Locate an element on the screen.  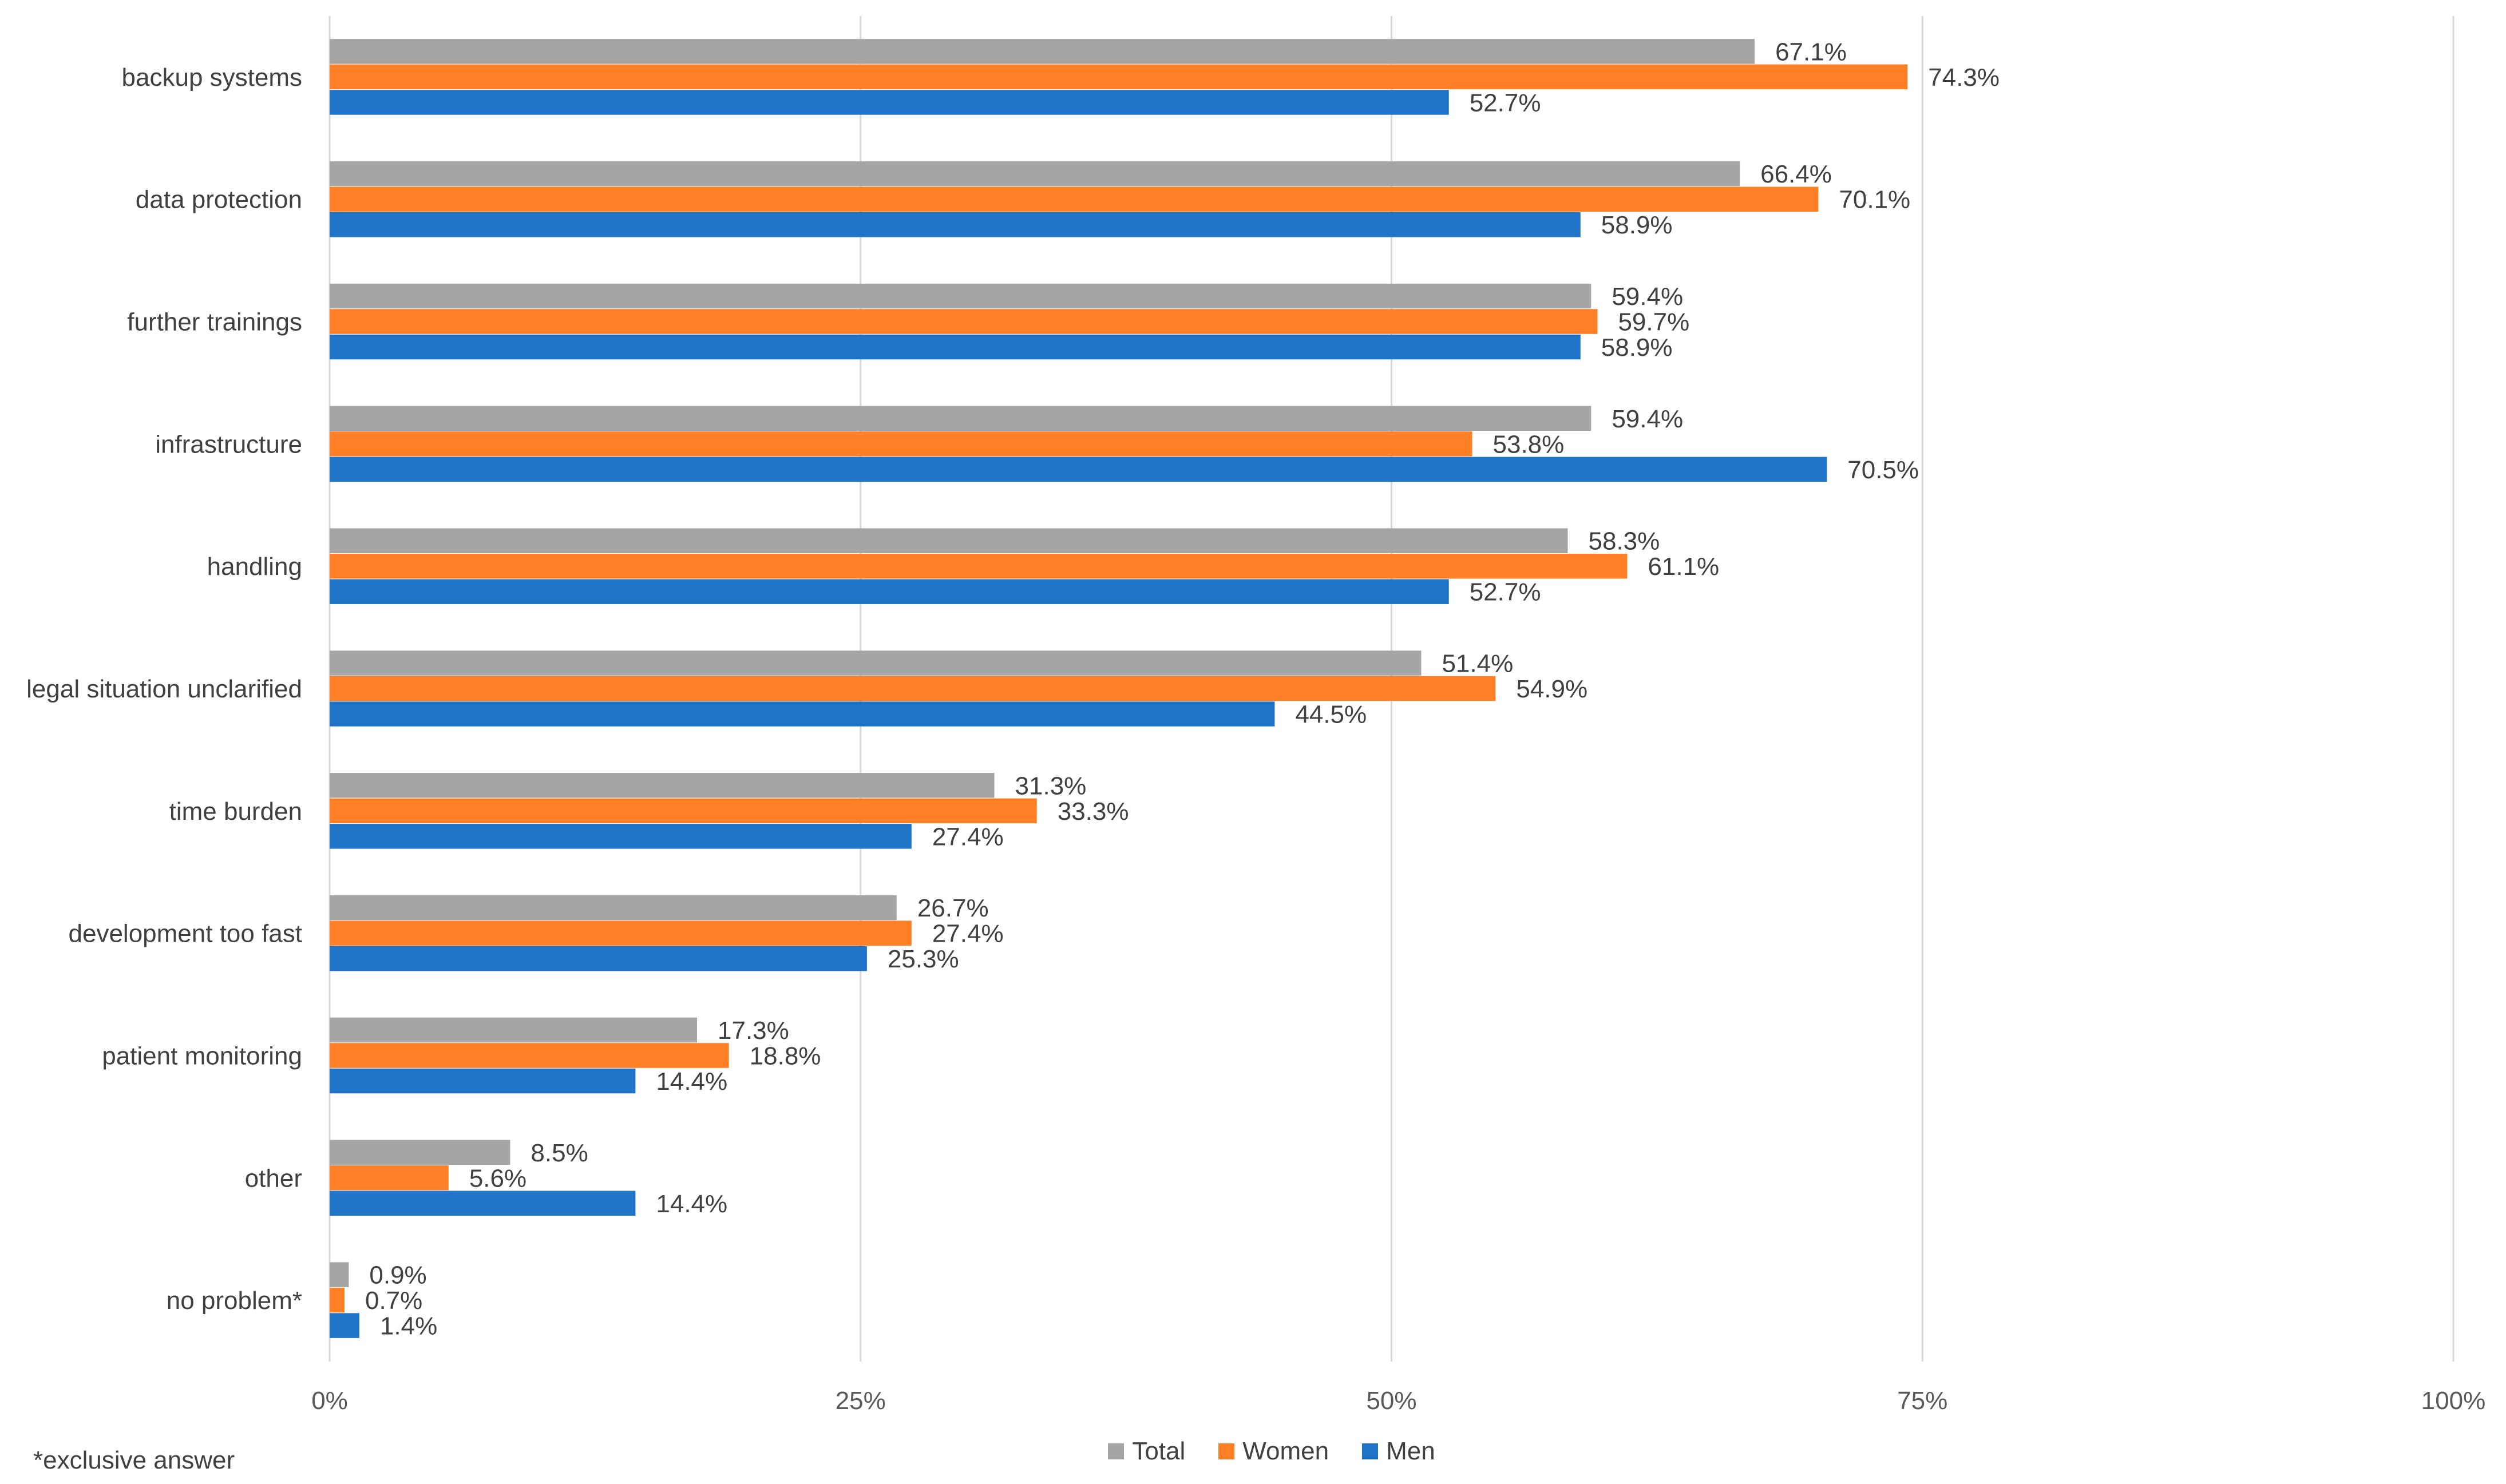
data-label: 66.4% is located at coordinates (1796, 174).